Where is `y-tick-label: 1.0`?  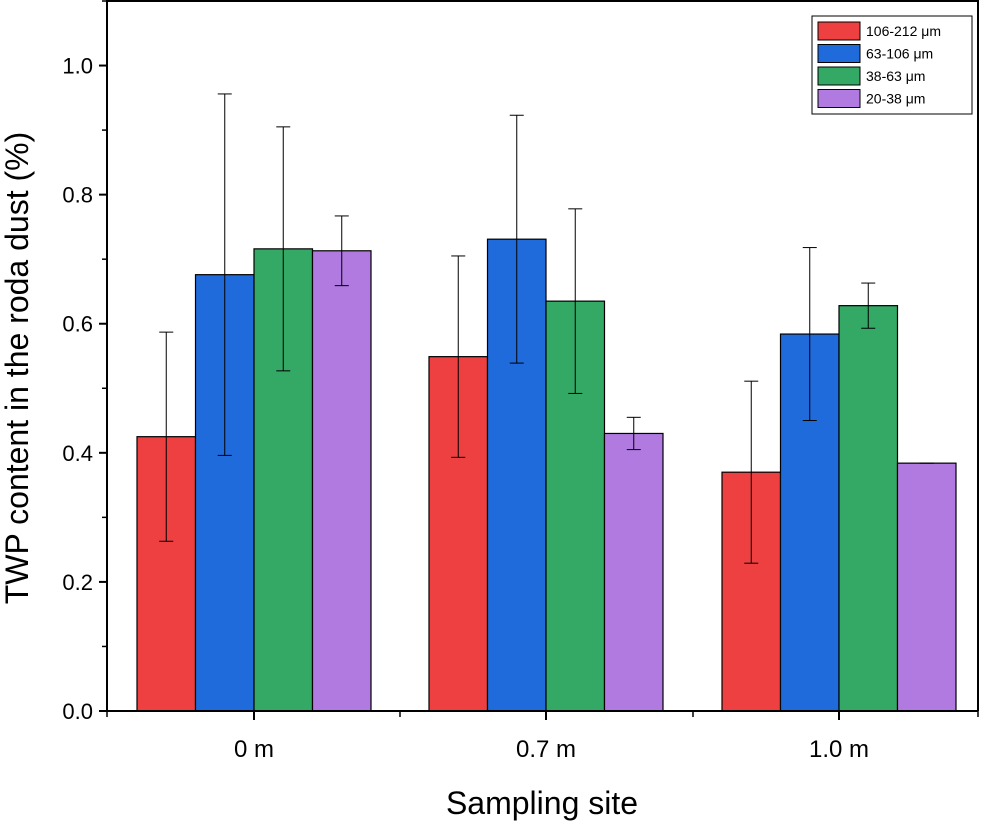
y-tick-label: 1.0 is located at coordinates (77, 66).